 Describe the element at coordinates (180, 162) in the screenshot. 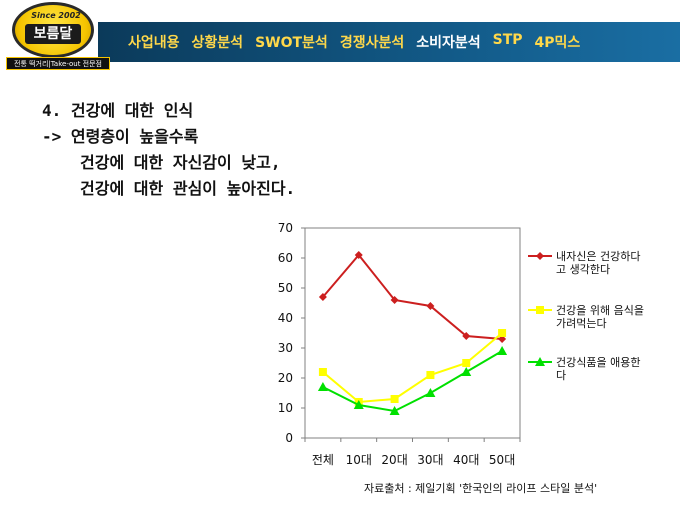

I see `text-line-2: 건강에 대한 자신감이 낮고,` at that location.